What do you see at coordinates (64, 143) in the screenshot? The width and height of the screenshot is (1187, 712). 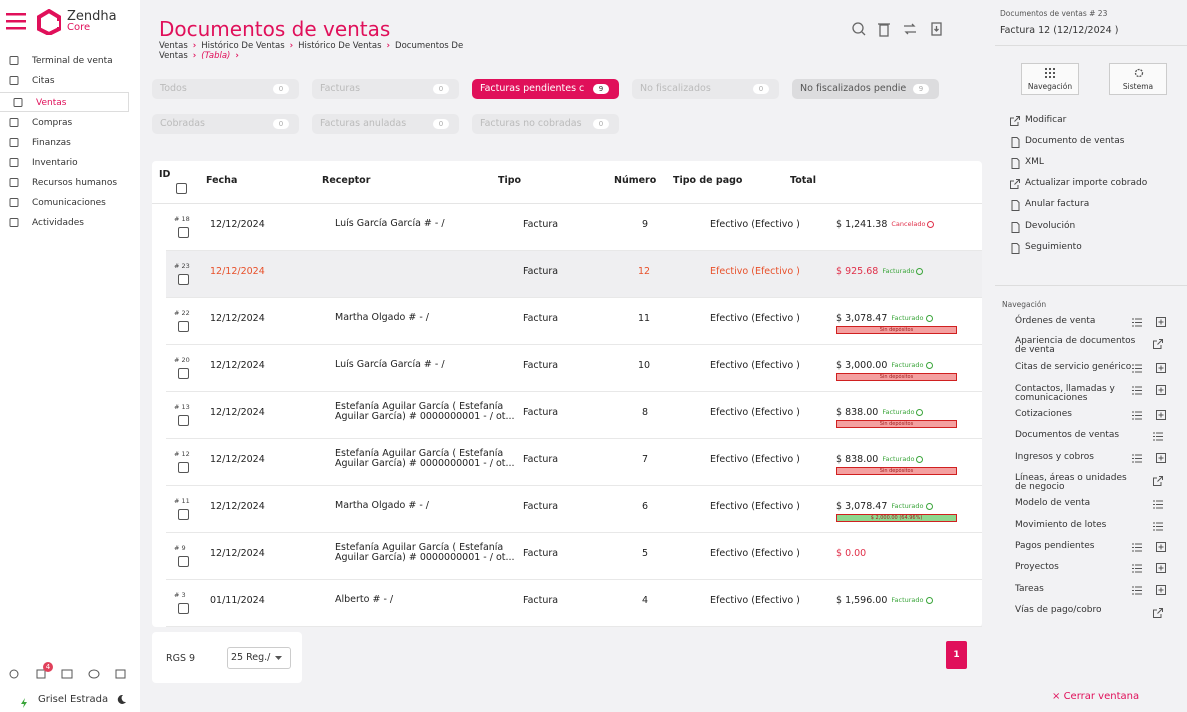 I see `sidebar-item: Finanzas` at bounding box center [64, 143].